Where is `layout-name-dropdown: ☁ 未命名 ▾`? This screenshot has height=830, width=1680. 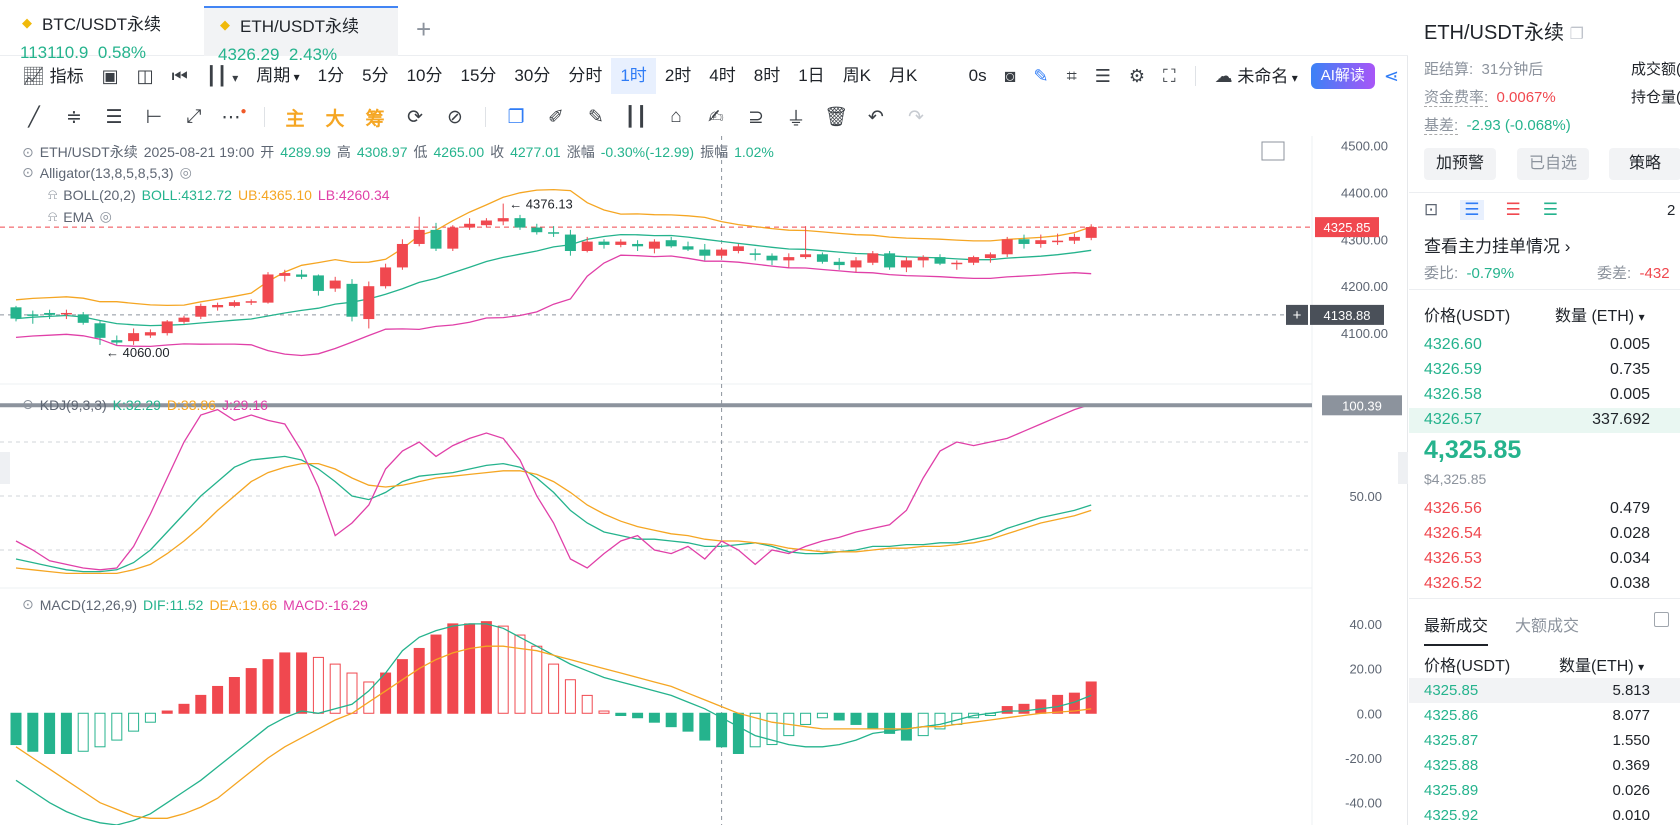 layout-name-dropdown: ☁ 未命名 ▾ is located at coordinates (1256, 76).